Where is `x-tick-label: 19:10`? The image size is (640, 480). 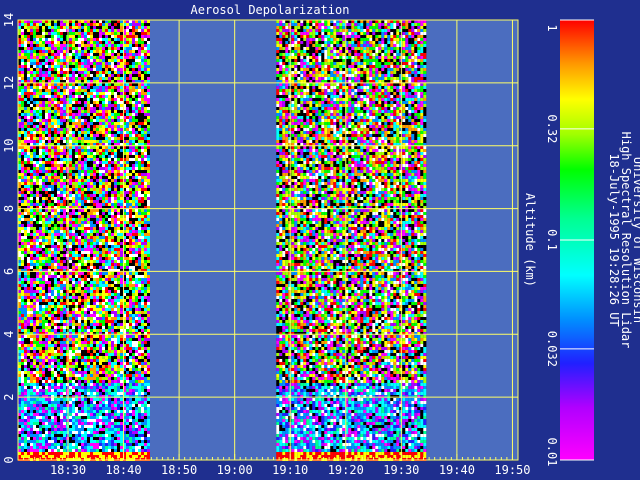 x-tick-label: 19:10 is located at coordinates (290, 470).